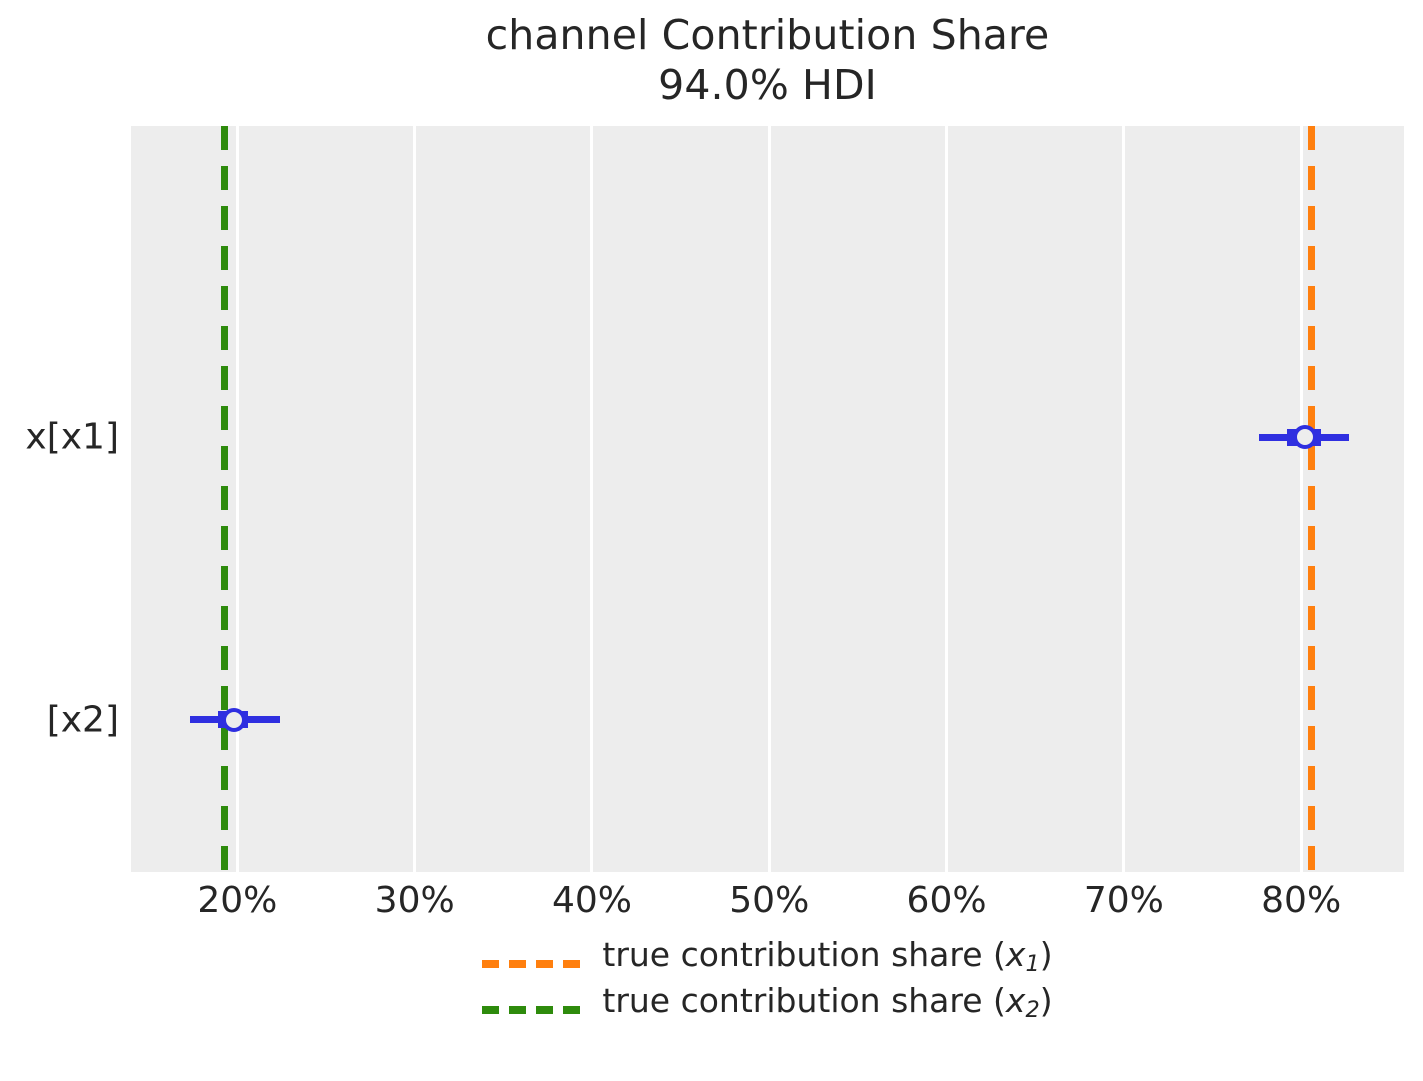 Image resolution: width=1423 pixels, height=1081 pixels. Describe the element at coordinates (827, 1002) in the screenshot. I see `legend-label: true contribution share (x2)` at that location.